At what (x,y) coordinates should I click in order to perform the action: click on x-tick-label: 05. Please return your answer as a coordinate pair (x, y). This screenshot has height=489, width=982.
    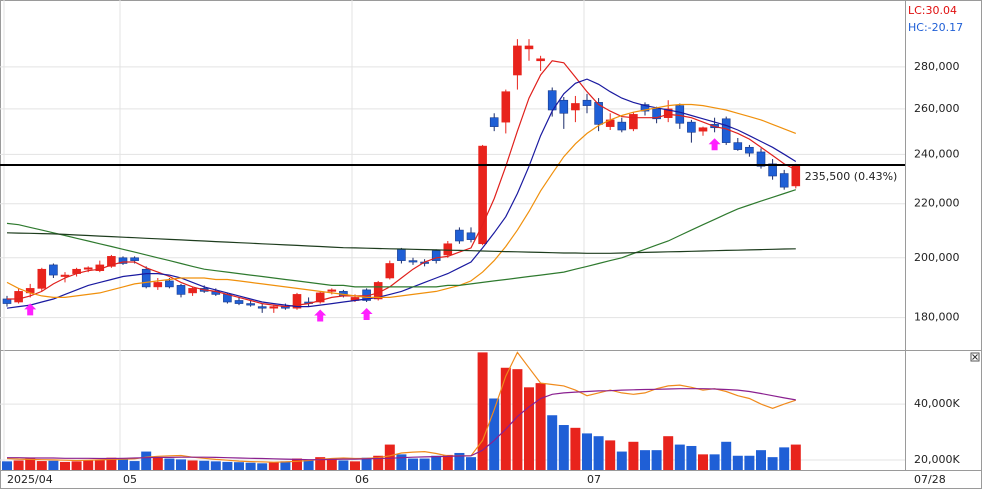
    Looking at the image, I should click on (130, 479).